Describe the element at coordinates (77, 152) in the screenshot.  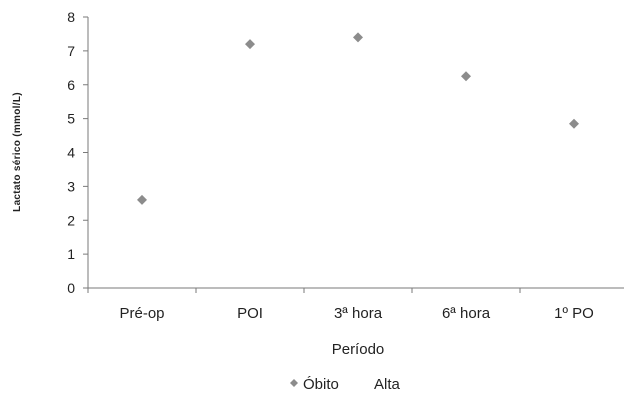
I see `y-axis-ticks: 0 1 2 3 4 5 6 7 8` at that location.